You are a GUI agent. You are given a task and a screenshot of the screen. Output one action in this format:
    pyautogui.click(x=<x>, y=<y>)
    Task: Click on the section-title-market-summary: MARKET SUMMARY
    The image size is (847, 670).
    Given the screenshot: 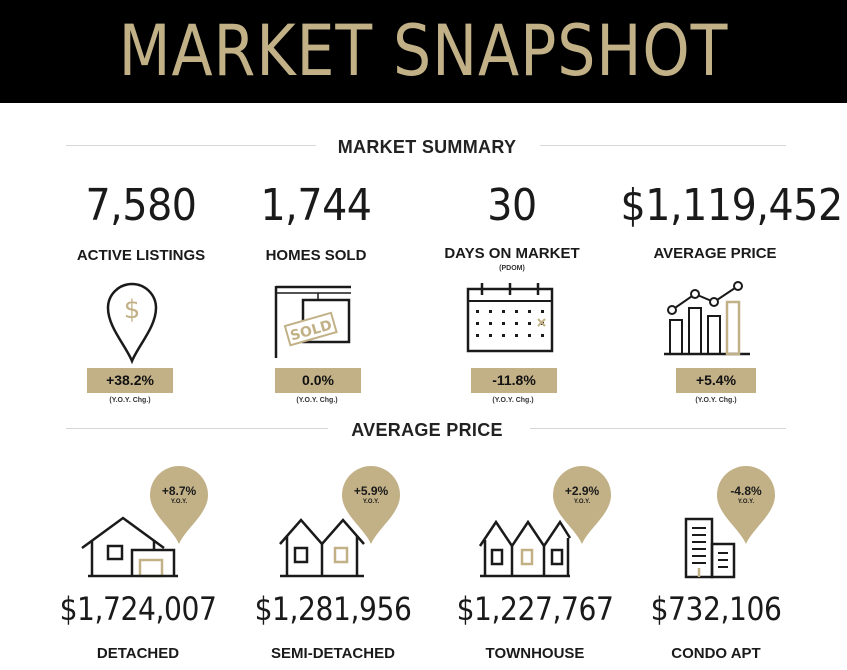 What is the action you would take?
    pyautogui.click(x=427, y=147)
    